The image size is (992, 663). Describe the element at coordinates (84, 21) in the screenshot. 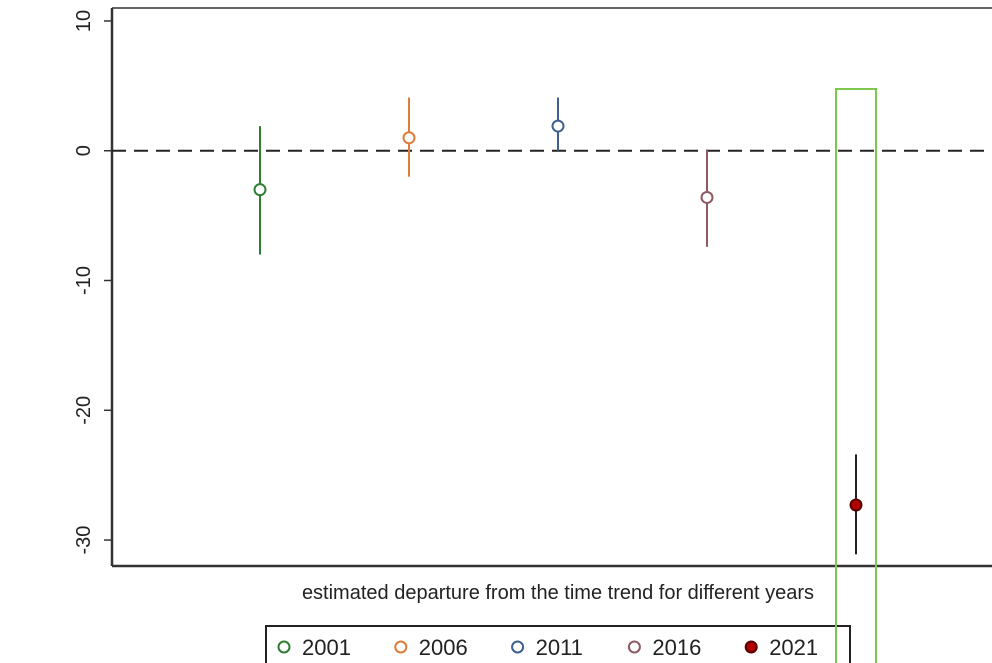

I see `y-tick-label: 10` at that location.